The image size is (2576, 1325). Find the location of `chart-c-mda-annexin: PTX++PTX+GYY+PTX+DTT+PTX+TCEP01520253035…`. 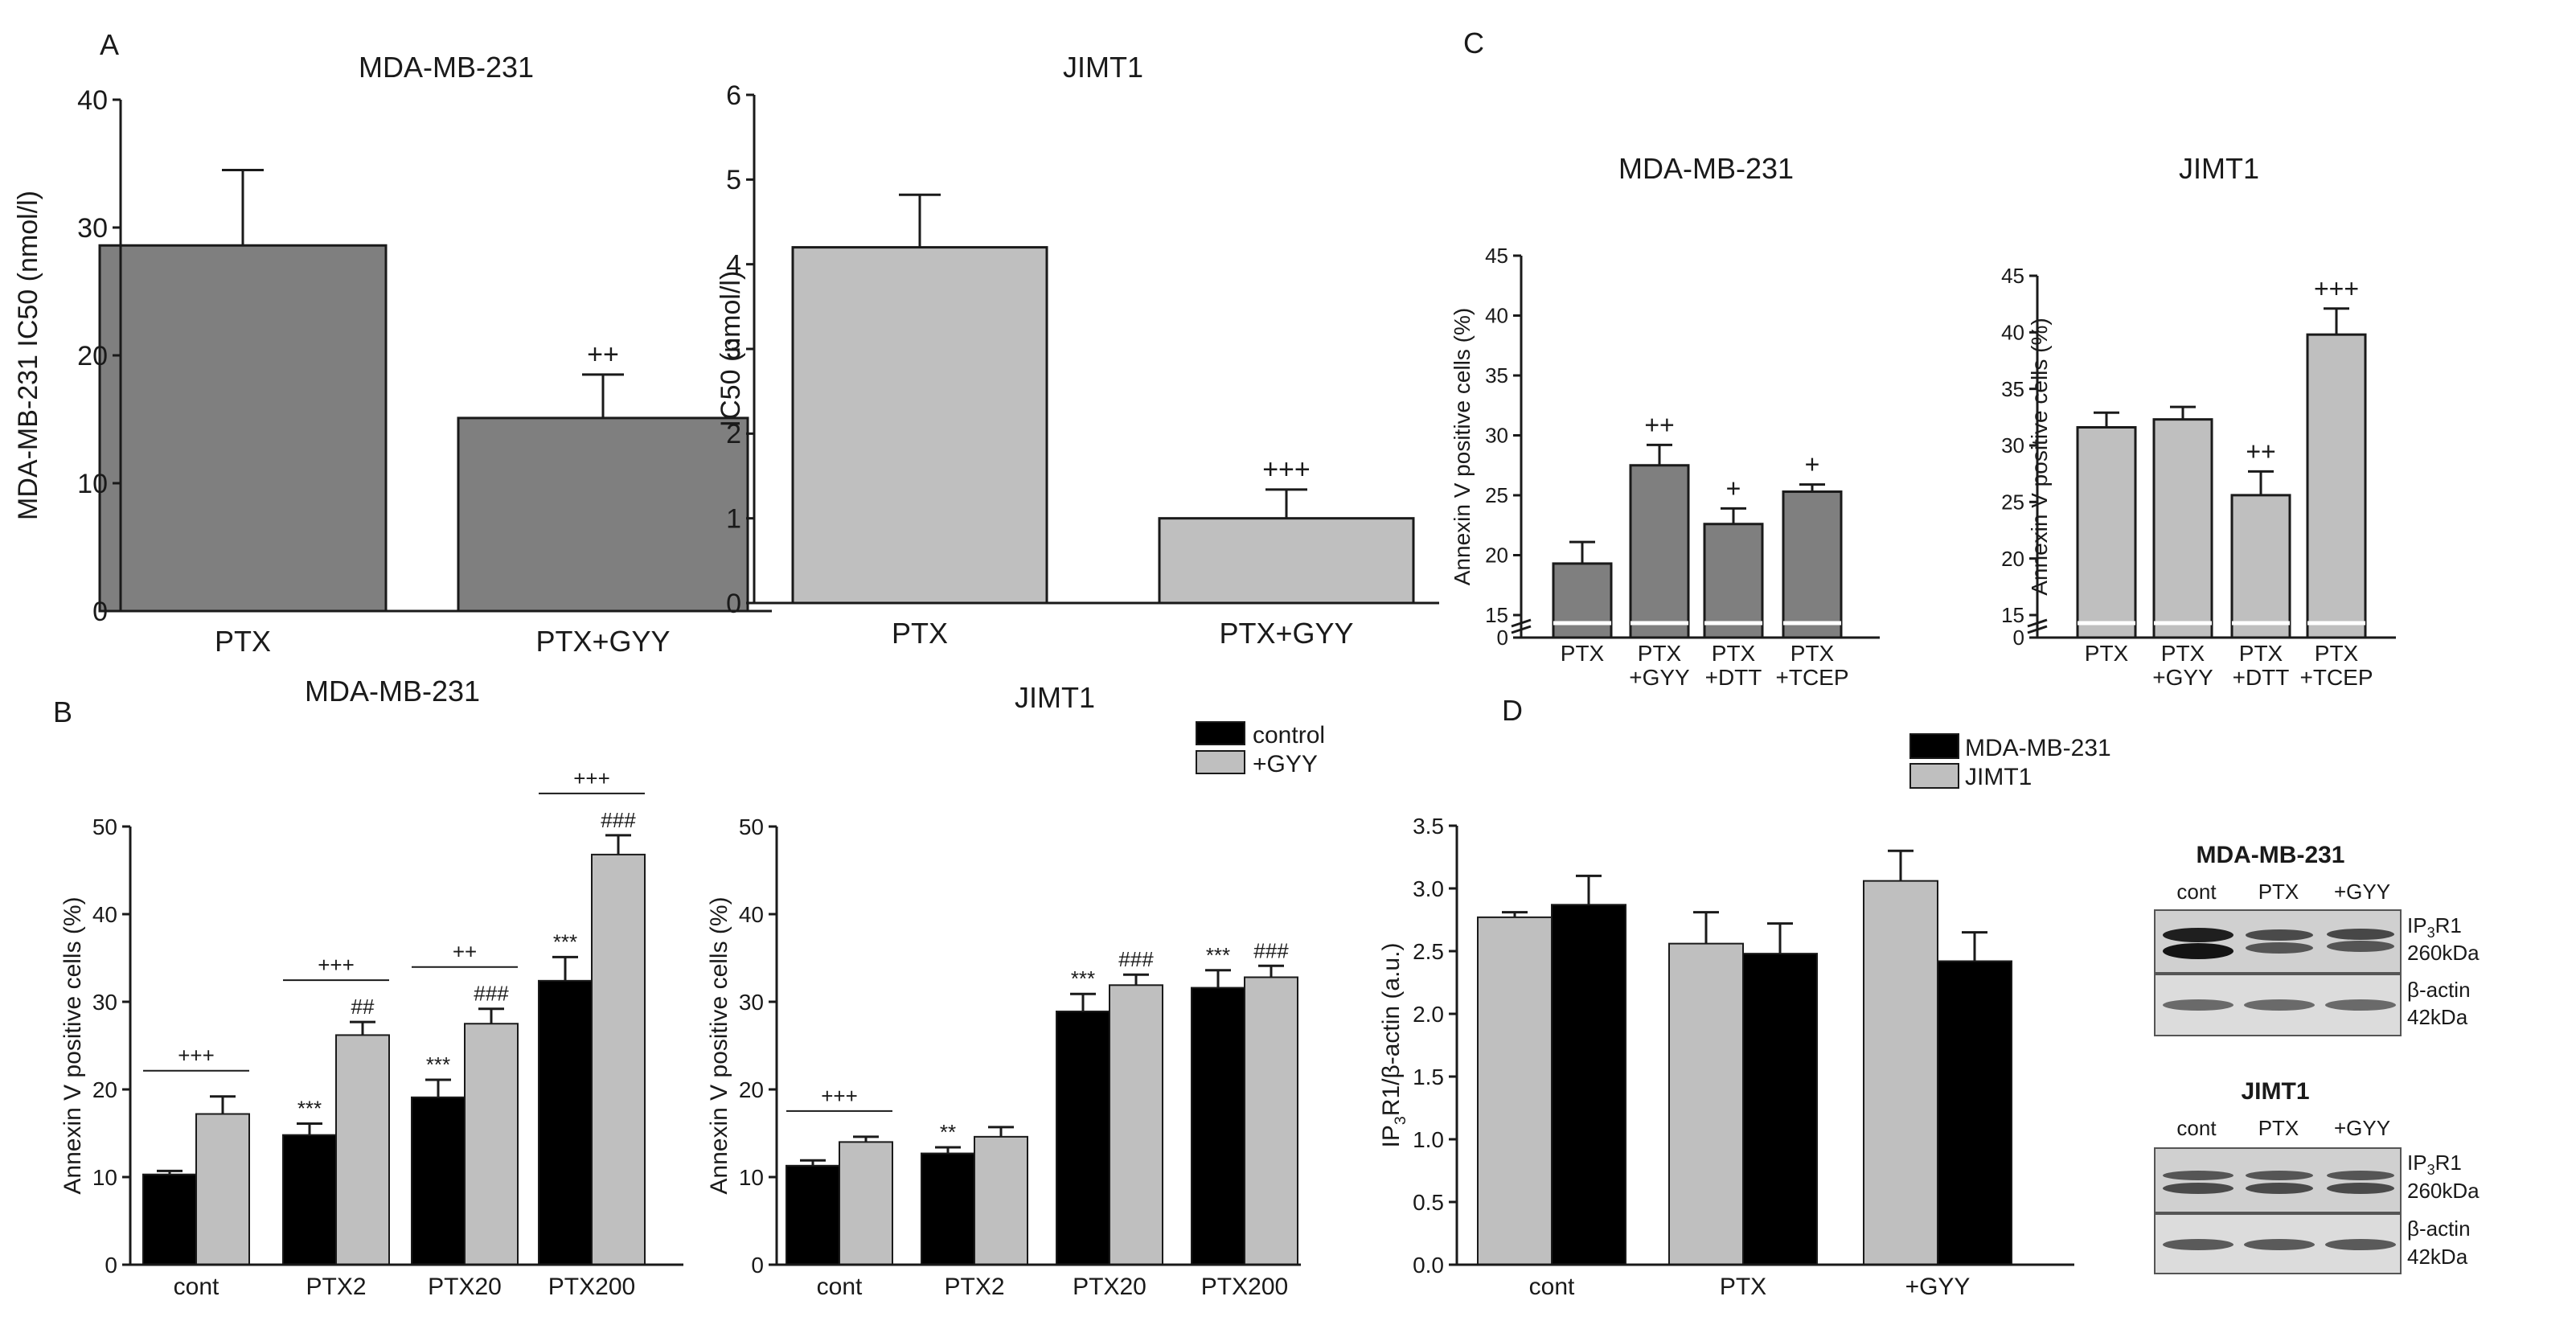

chart-c-mda-annexin: PTX++PTX+GYY+PTX+DTT+PTX+TCEP01520253035… is located at coordinates (1665, 421).